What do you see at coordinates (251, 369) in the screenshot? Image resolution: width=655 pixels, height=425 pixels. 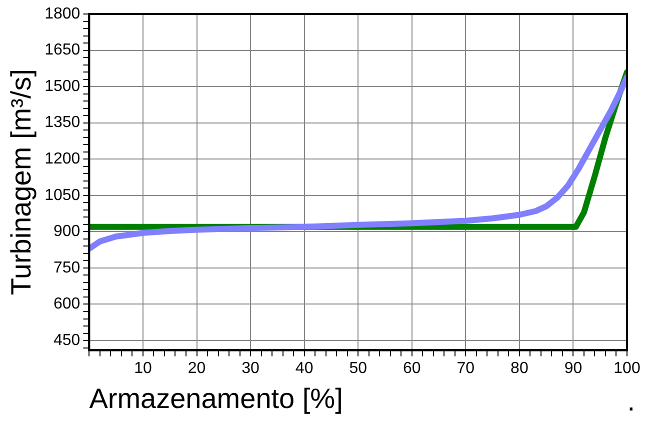 I see `x-tick-label: 30` at bounding box center [251, 369].